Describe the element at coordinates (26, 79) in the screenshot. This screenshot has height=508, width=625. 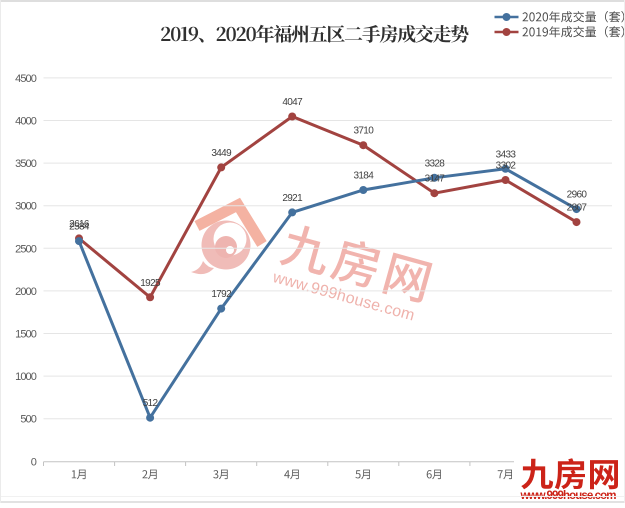
I see `svg-text: 4500` at that location.